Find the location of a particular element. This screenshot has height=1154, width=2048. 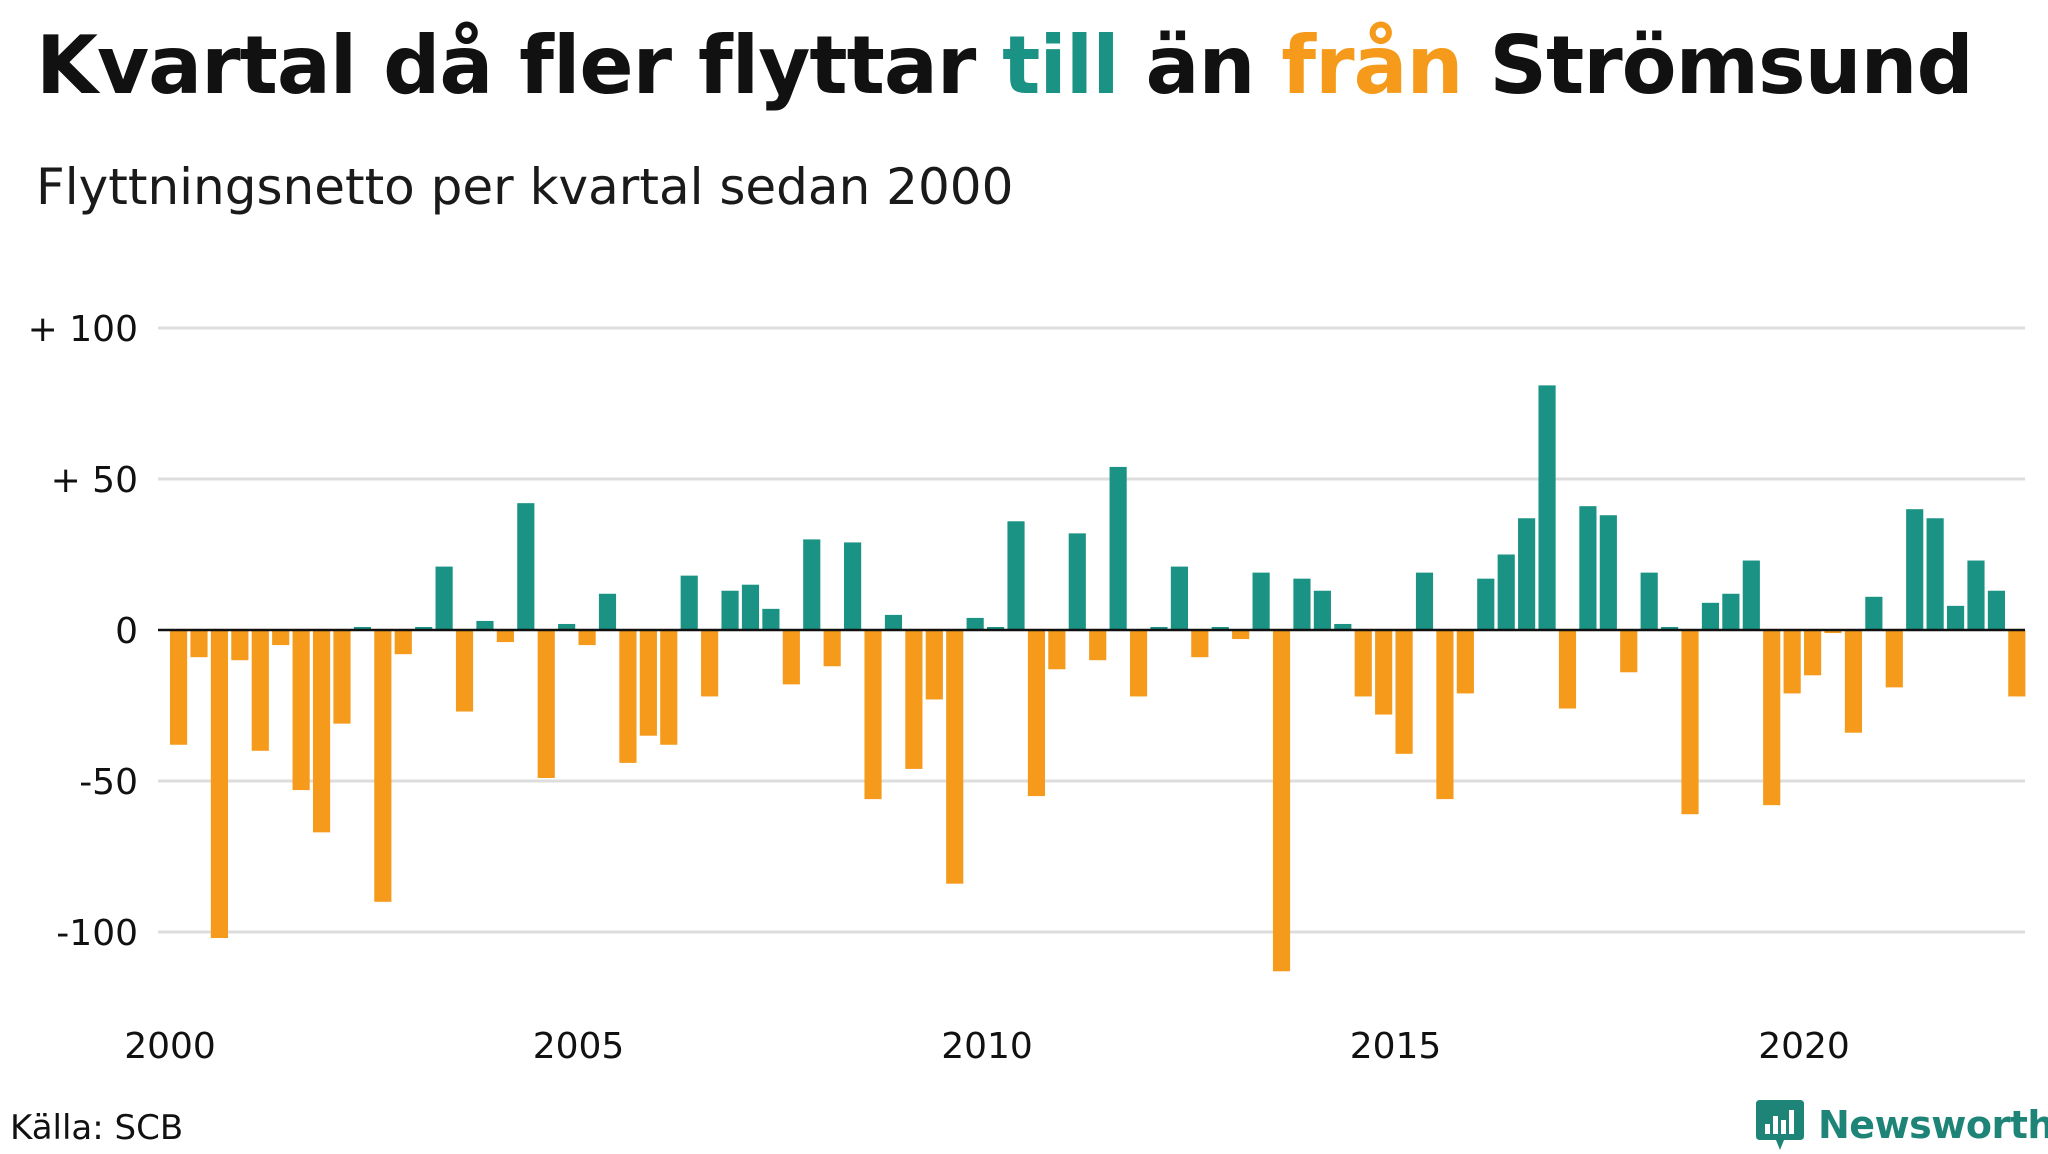

x-tick-label: 2010 is located at coordinates (987, 1046).